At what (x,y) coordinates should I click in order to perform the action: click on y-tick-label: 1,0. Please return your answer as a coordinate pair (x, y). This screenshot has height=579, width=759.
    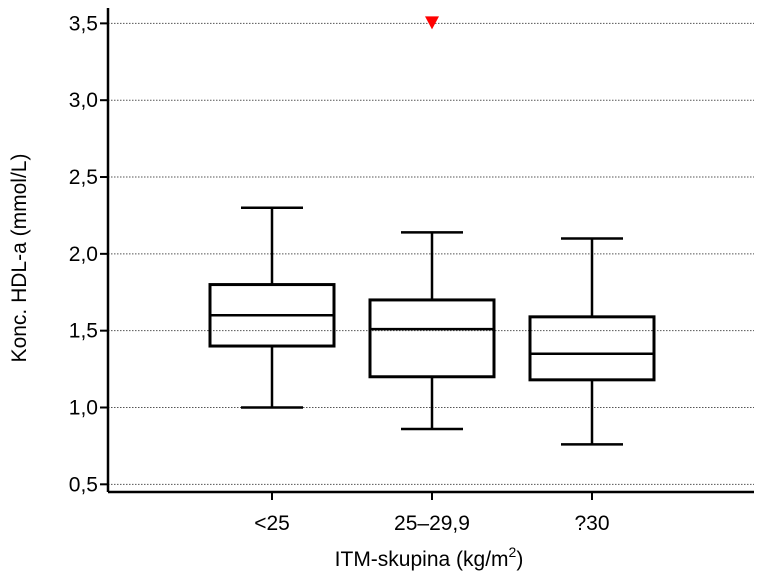
    Looking at the image, I should click on (83, 407).